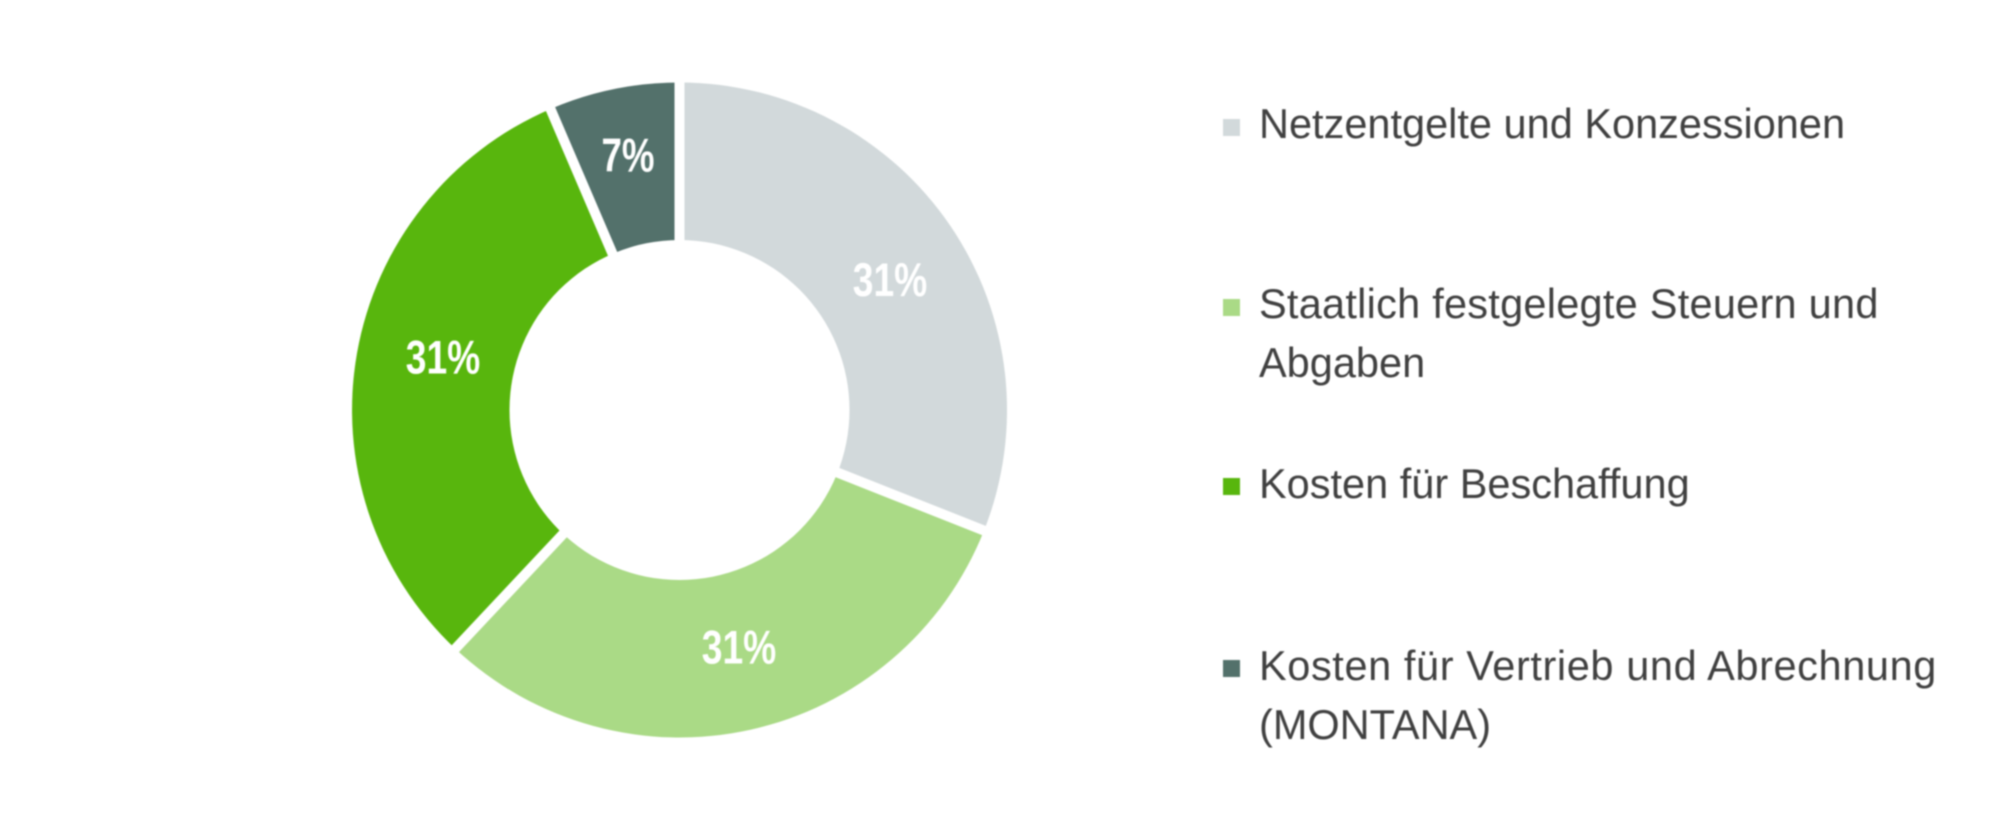 The width and height of the screenshot is (2000, 816). I want to click on svg-text: 7%, so click(628, 155).